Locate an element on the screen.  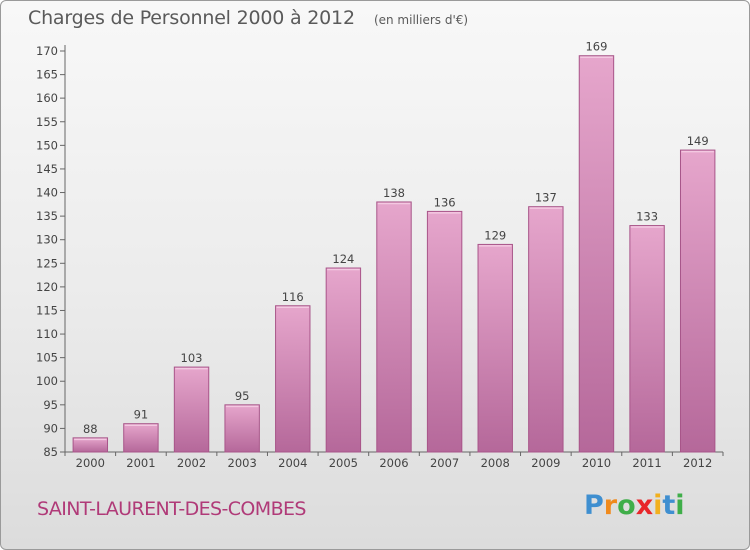
y-tick-label: 100 is located at coordinates (47, 381).